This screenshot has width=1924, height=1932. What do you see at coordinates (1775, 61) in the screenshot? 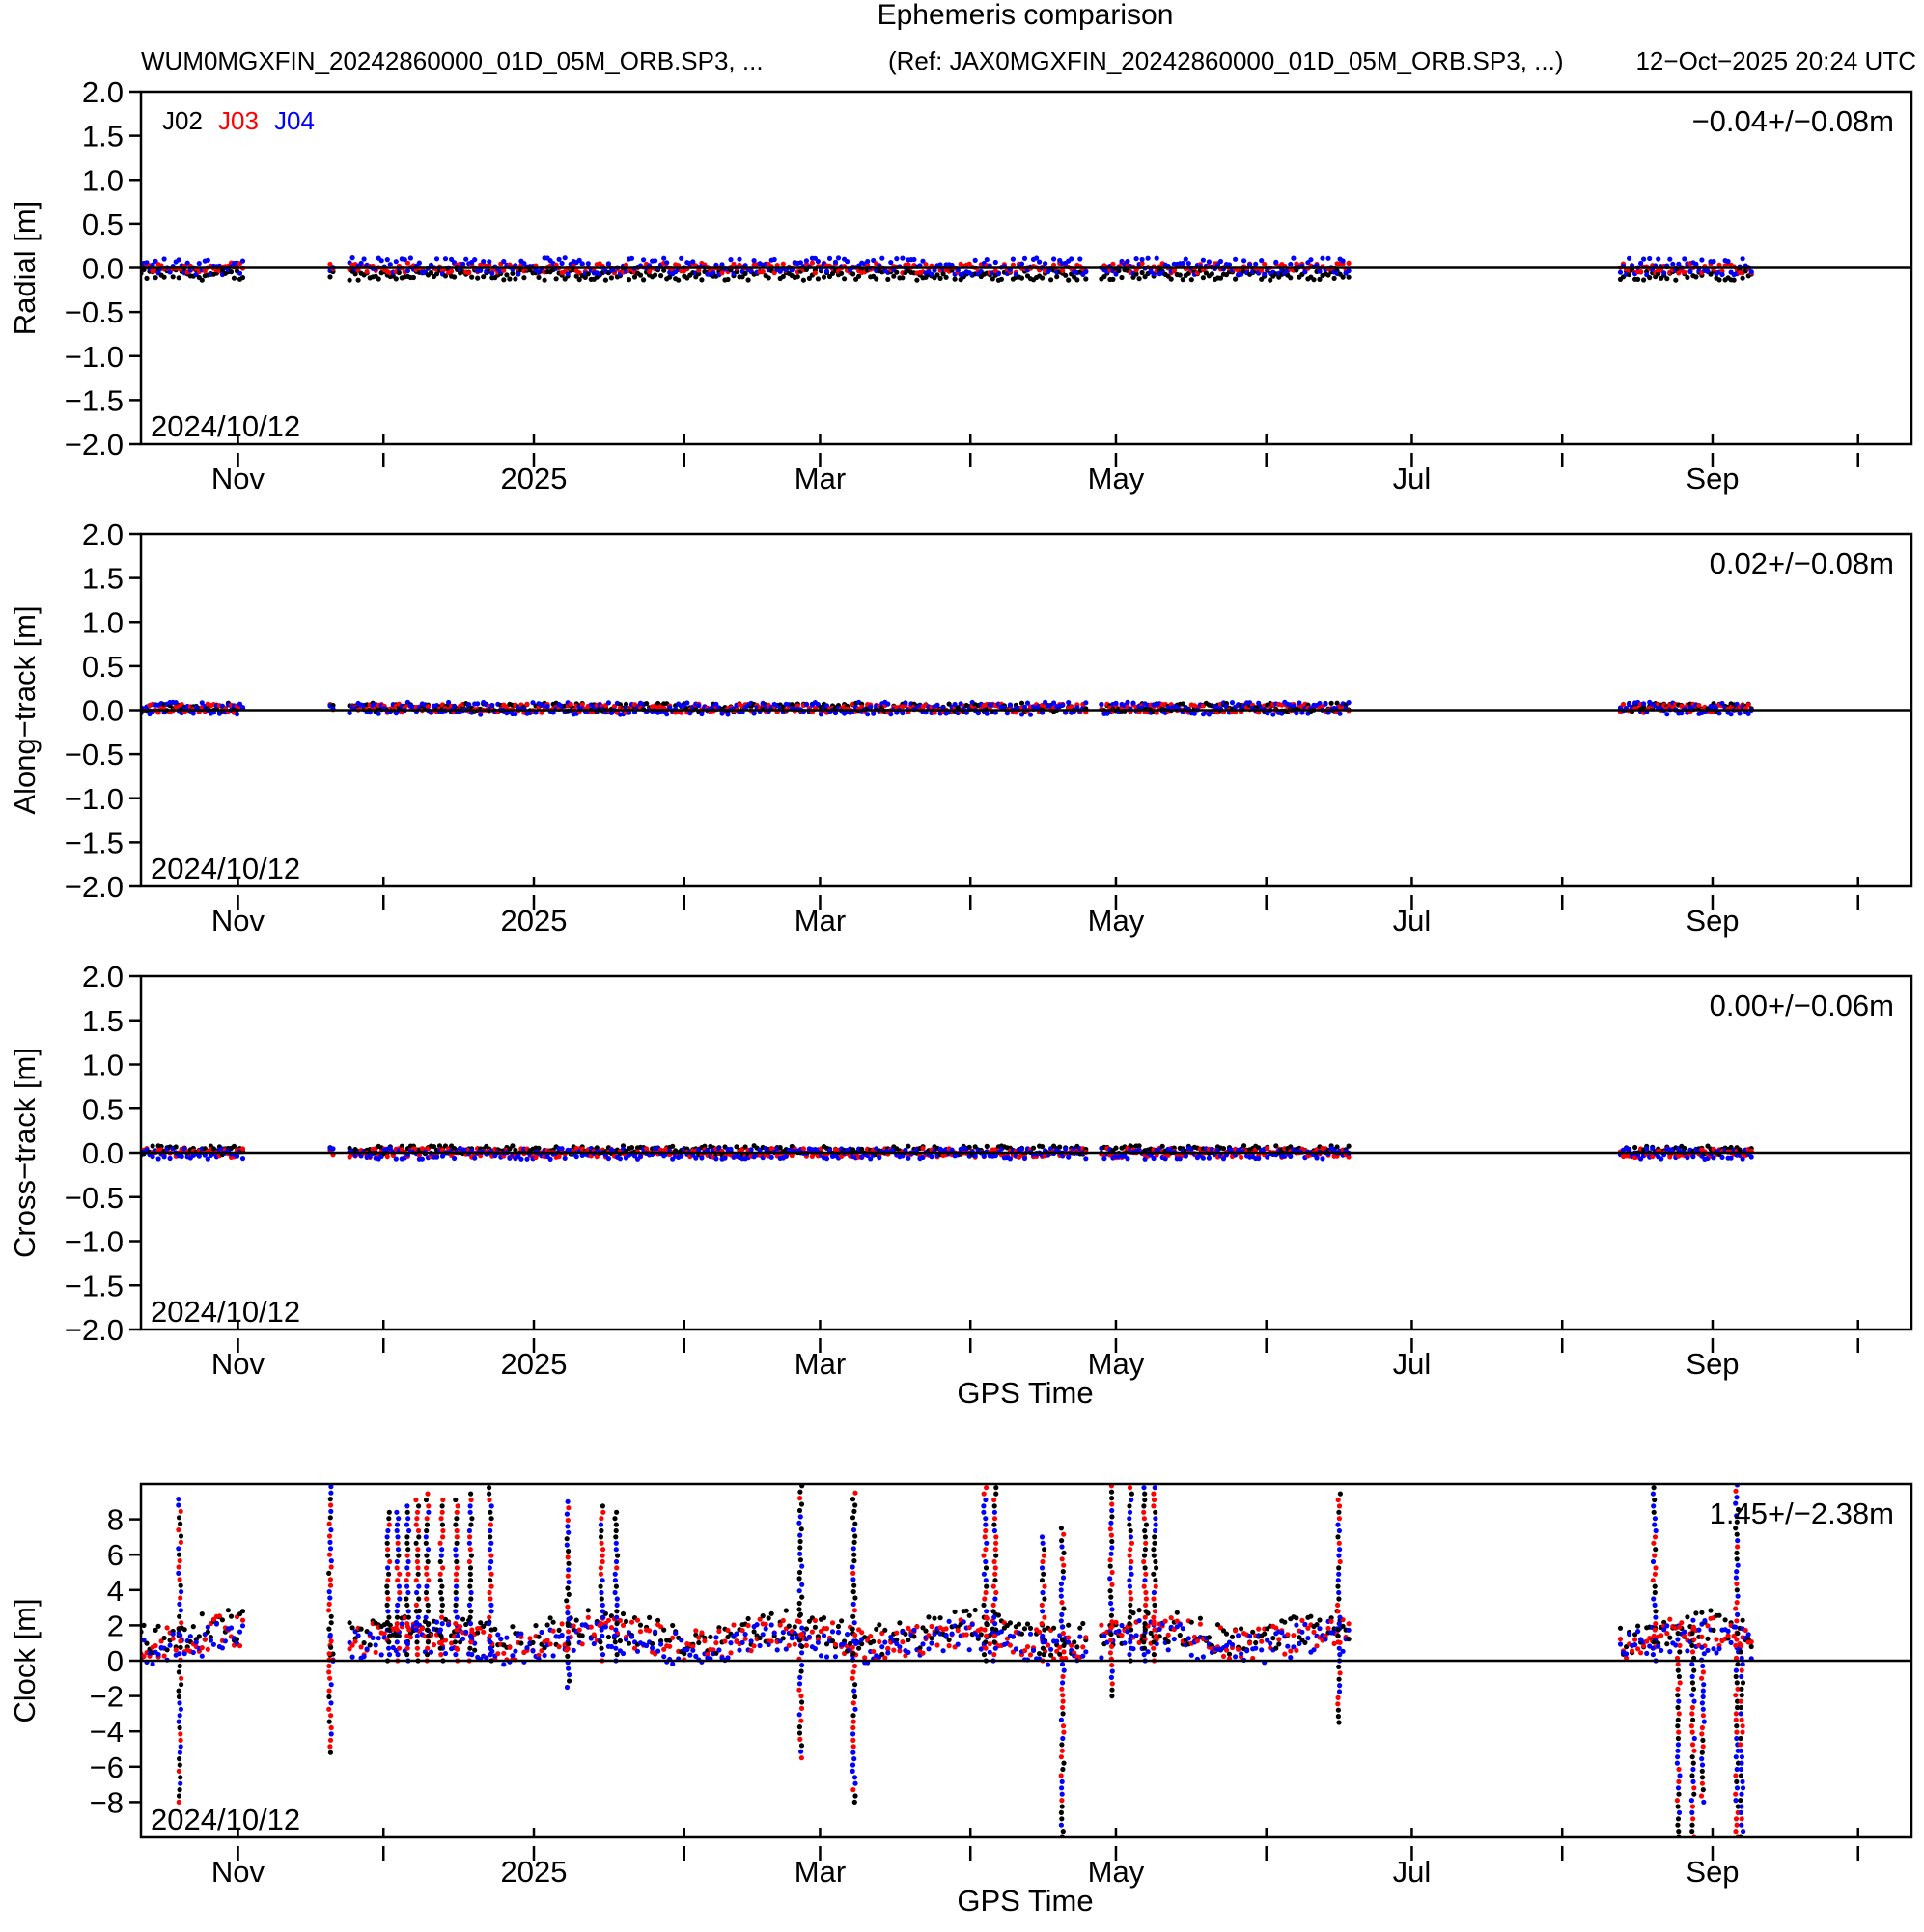
I see `timestamp-label: 12−Oct−2025 20:24 UTC` at bounding box center [1775, 61].